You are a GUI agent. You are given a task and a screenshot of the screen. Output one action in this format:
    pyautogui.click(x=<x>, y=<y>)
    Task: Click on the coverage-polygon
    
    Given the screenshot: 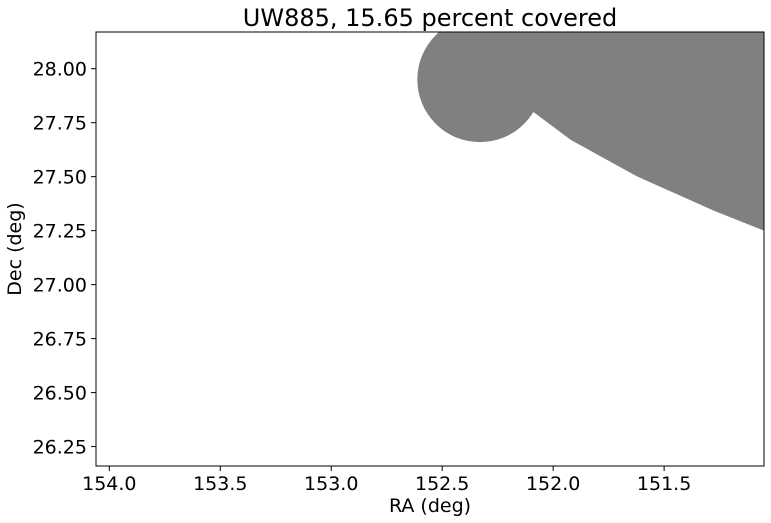 What is the action you would take?
    pyautogui.click(x=619, y=131)
    